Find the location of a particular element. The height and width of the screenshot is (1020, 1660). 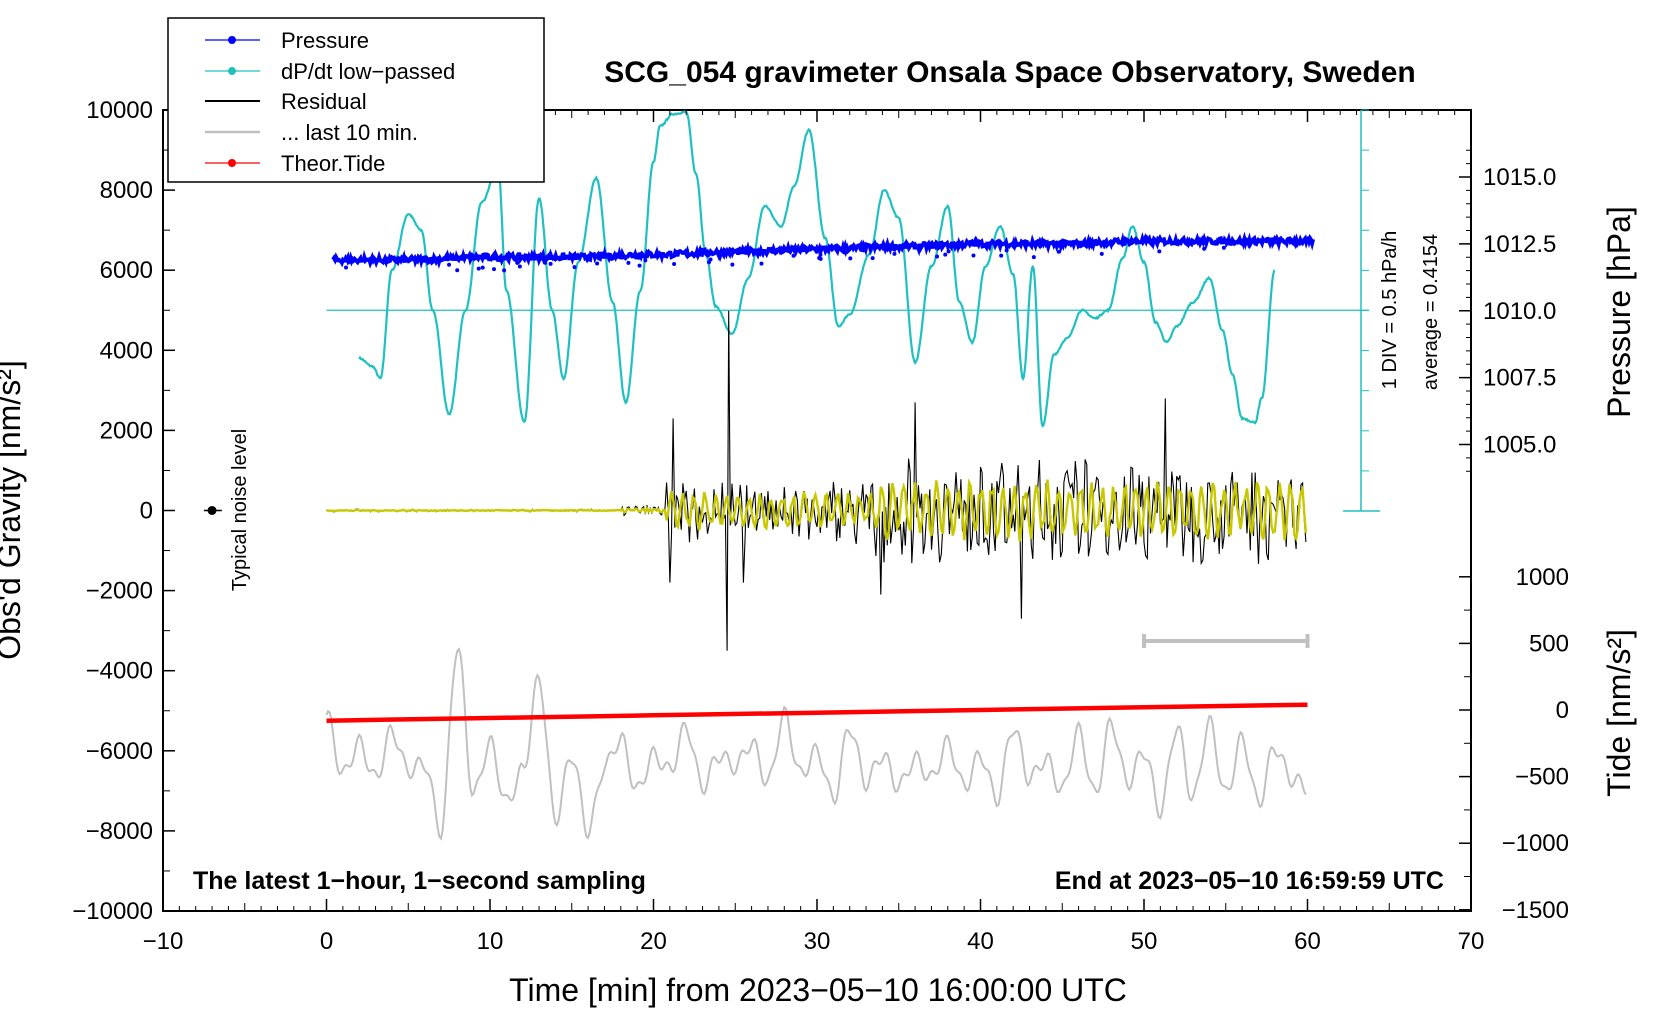

last10-line is located at coordinates (816, 744).